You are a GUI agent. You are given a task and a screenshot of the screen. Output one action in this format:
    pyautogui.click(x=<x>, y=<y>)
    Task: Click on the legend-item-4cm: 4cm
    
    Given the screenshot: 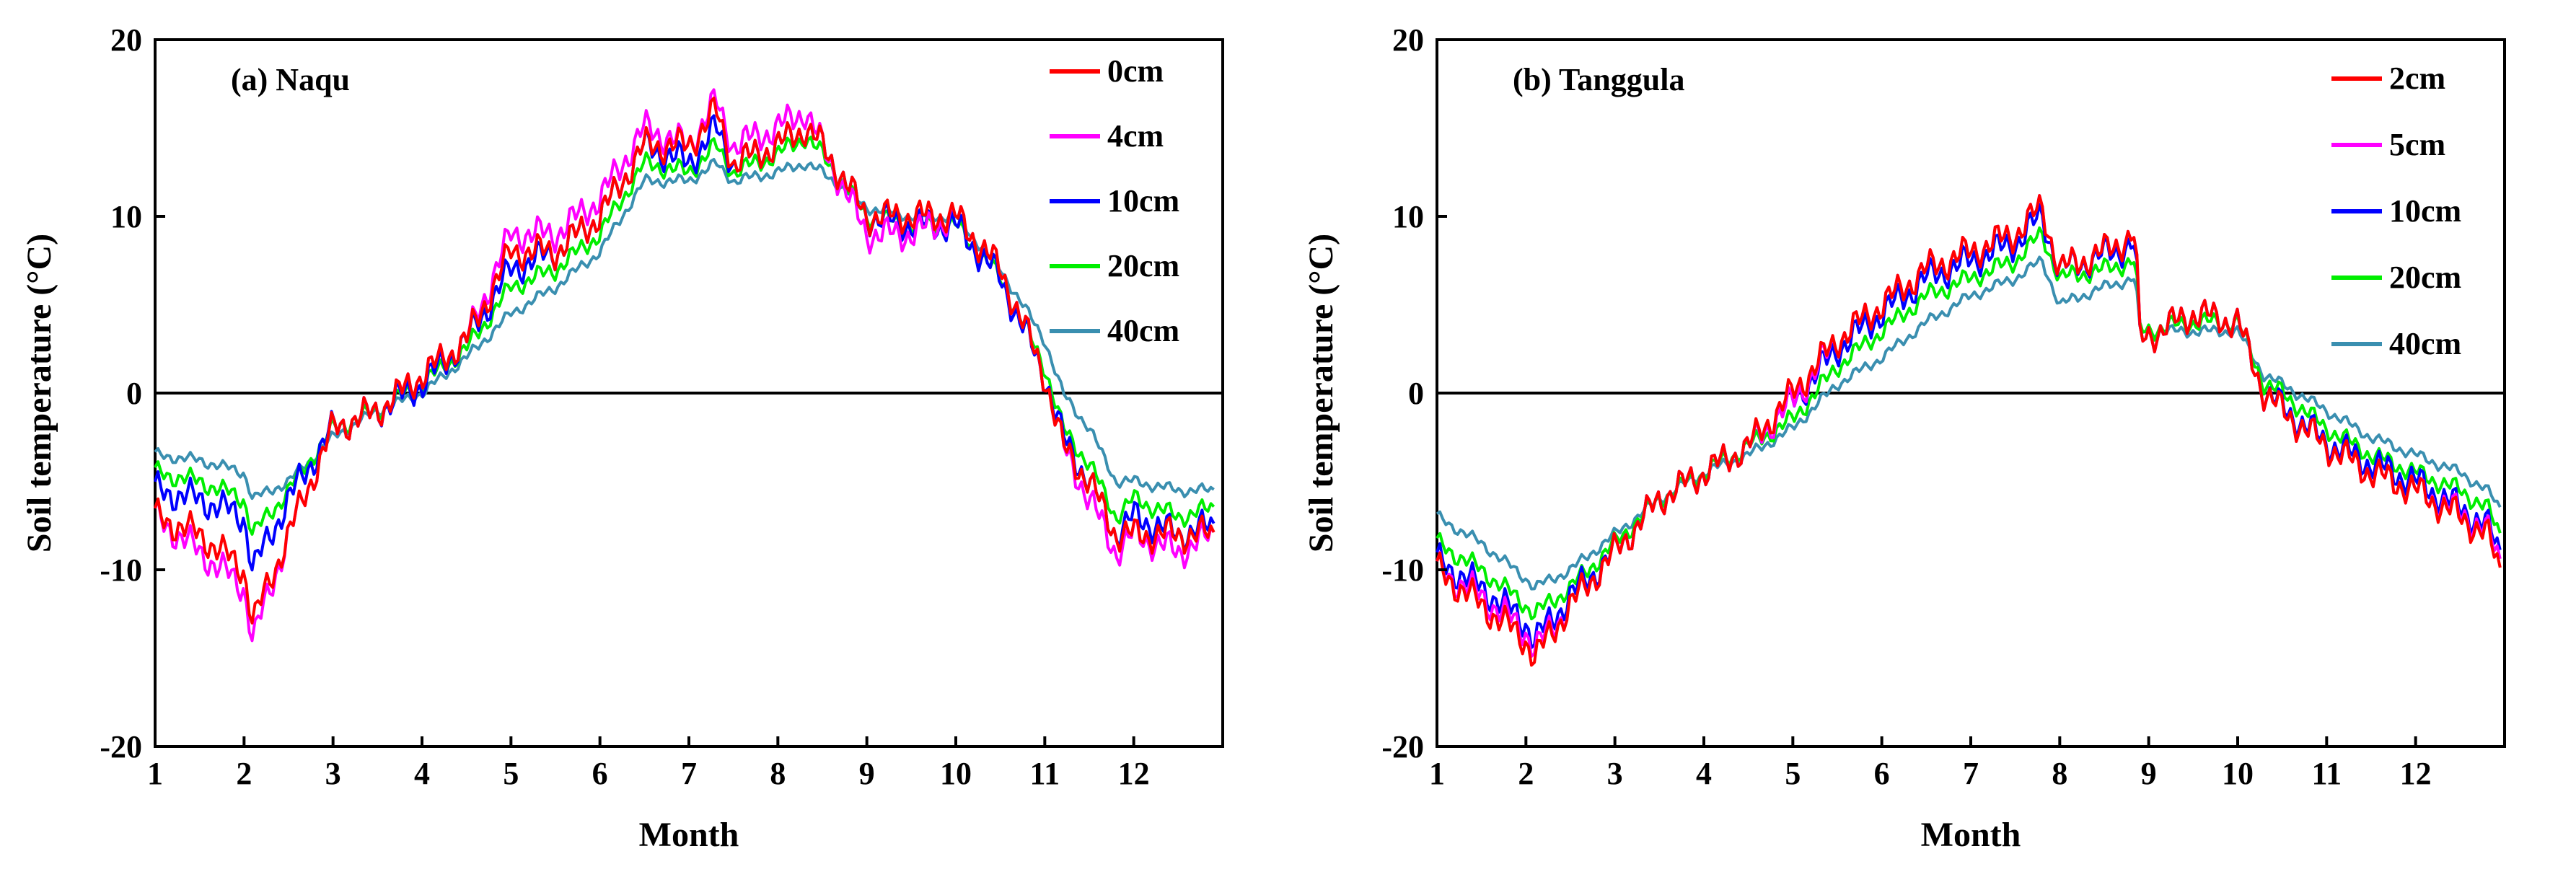 What is the action you would take?
    pyautogui.click(x=1107, y=136)
    